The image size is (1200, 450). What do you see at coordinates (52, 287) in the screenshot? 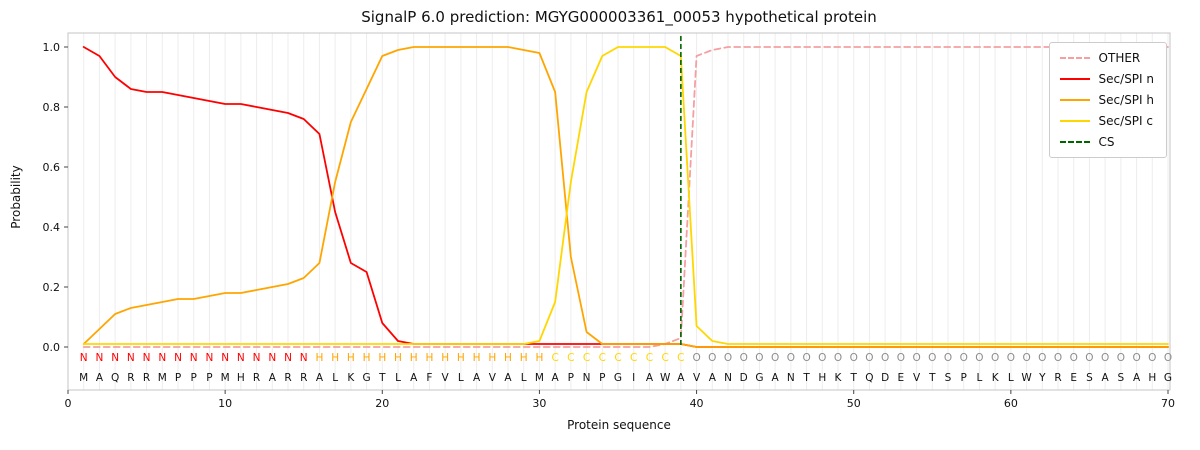
I see `svg-text: 0.2` at bounding box center [52, 287].